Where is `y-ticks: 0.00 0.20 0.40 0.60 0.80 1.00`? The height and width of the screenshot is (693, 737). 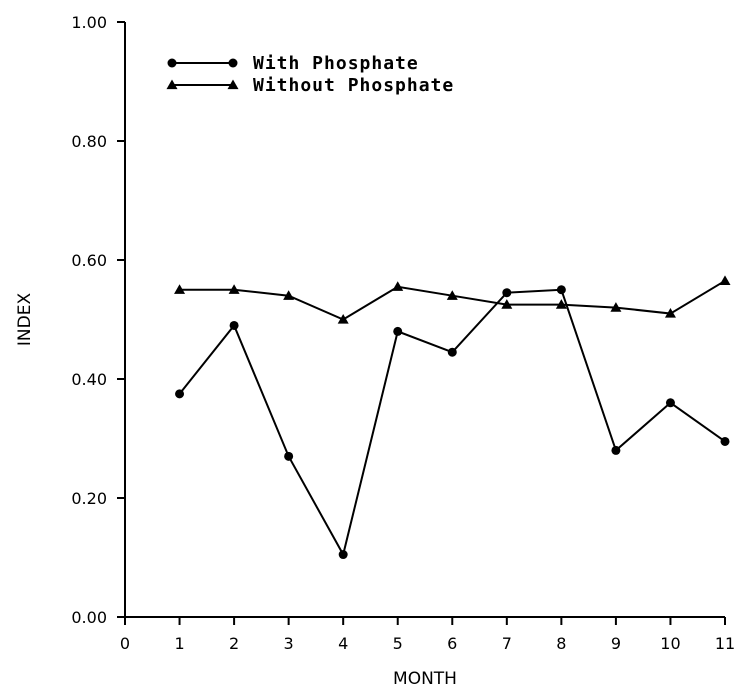
y-ticks: 0.00 0.20 0.40 0.60 0.80 1.00 is located at coordinates (98, 320).